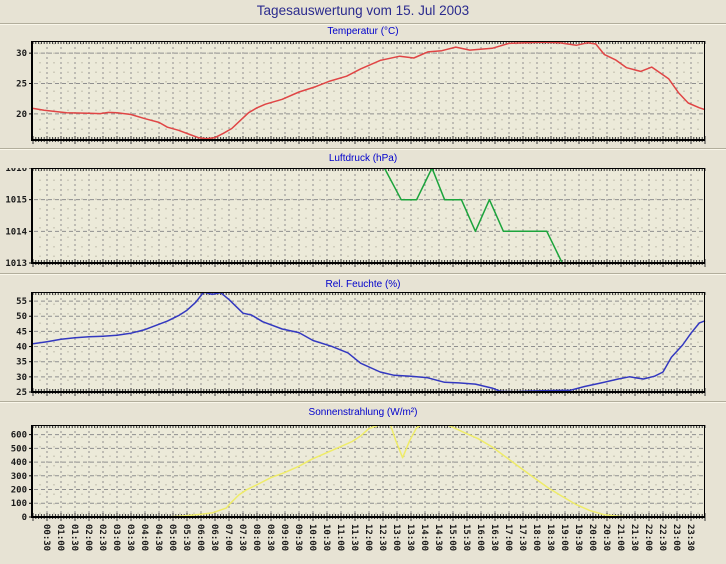 This screenshot has height=564, width=726. What do you see at coordinates (158, 537) in the screenshot?
I see `svg-text: 04:30` at bounding box center [158, 537].